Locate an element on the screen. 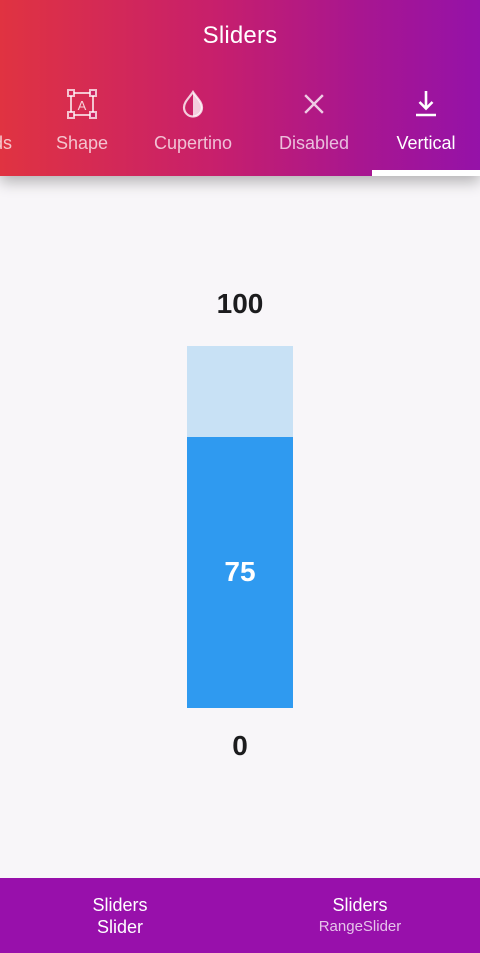  bottom-navigation: Sliders Slider Sliders RangeSlider is located at coordinates (240, 915).